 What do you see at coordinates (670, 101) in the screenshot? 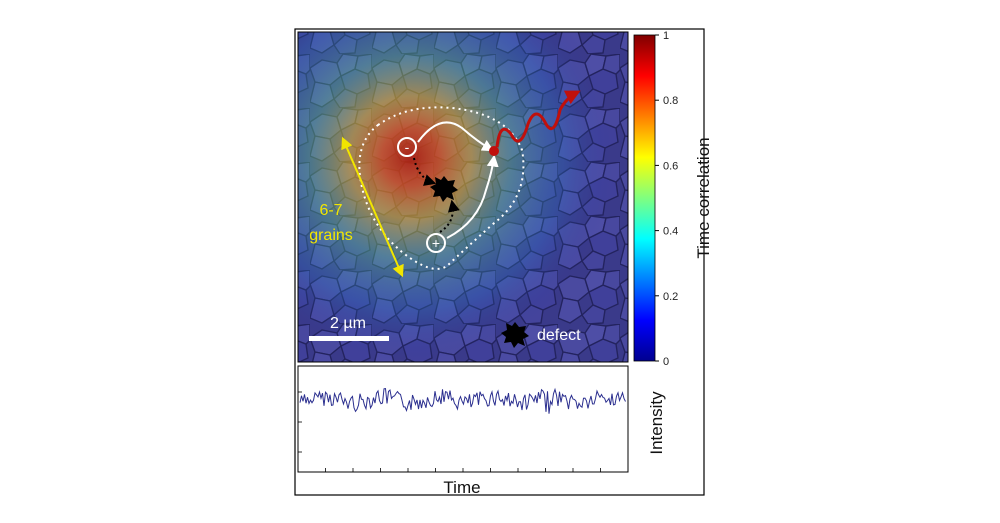
I see `colorbar-tick-label: 0.8` at bounding box center [670, 101].